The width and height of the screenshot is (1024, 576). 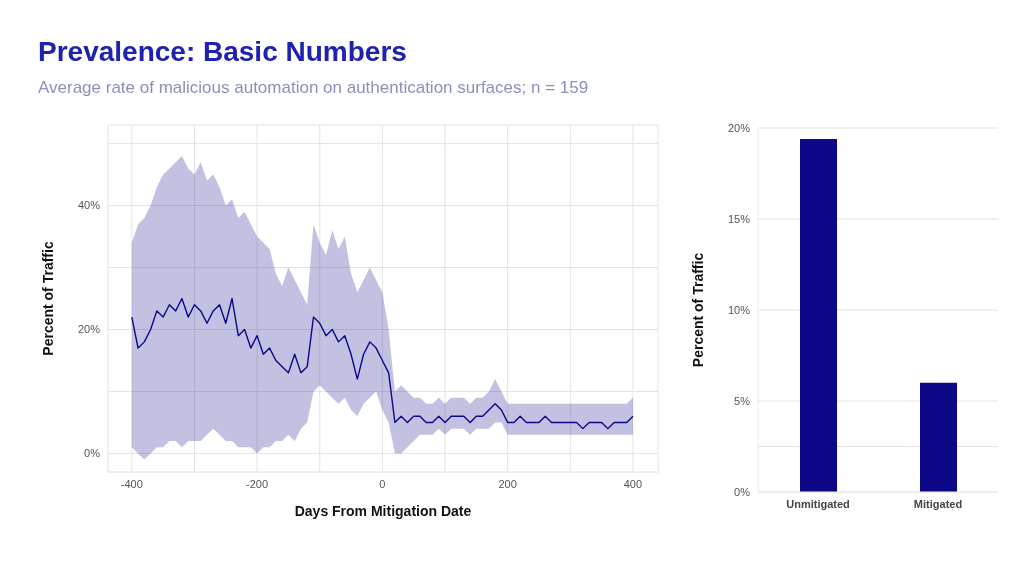 I want to click on y-tick-label: 40%, so click(x=89, y=205).